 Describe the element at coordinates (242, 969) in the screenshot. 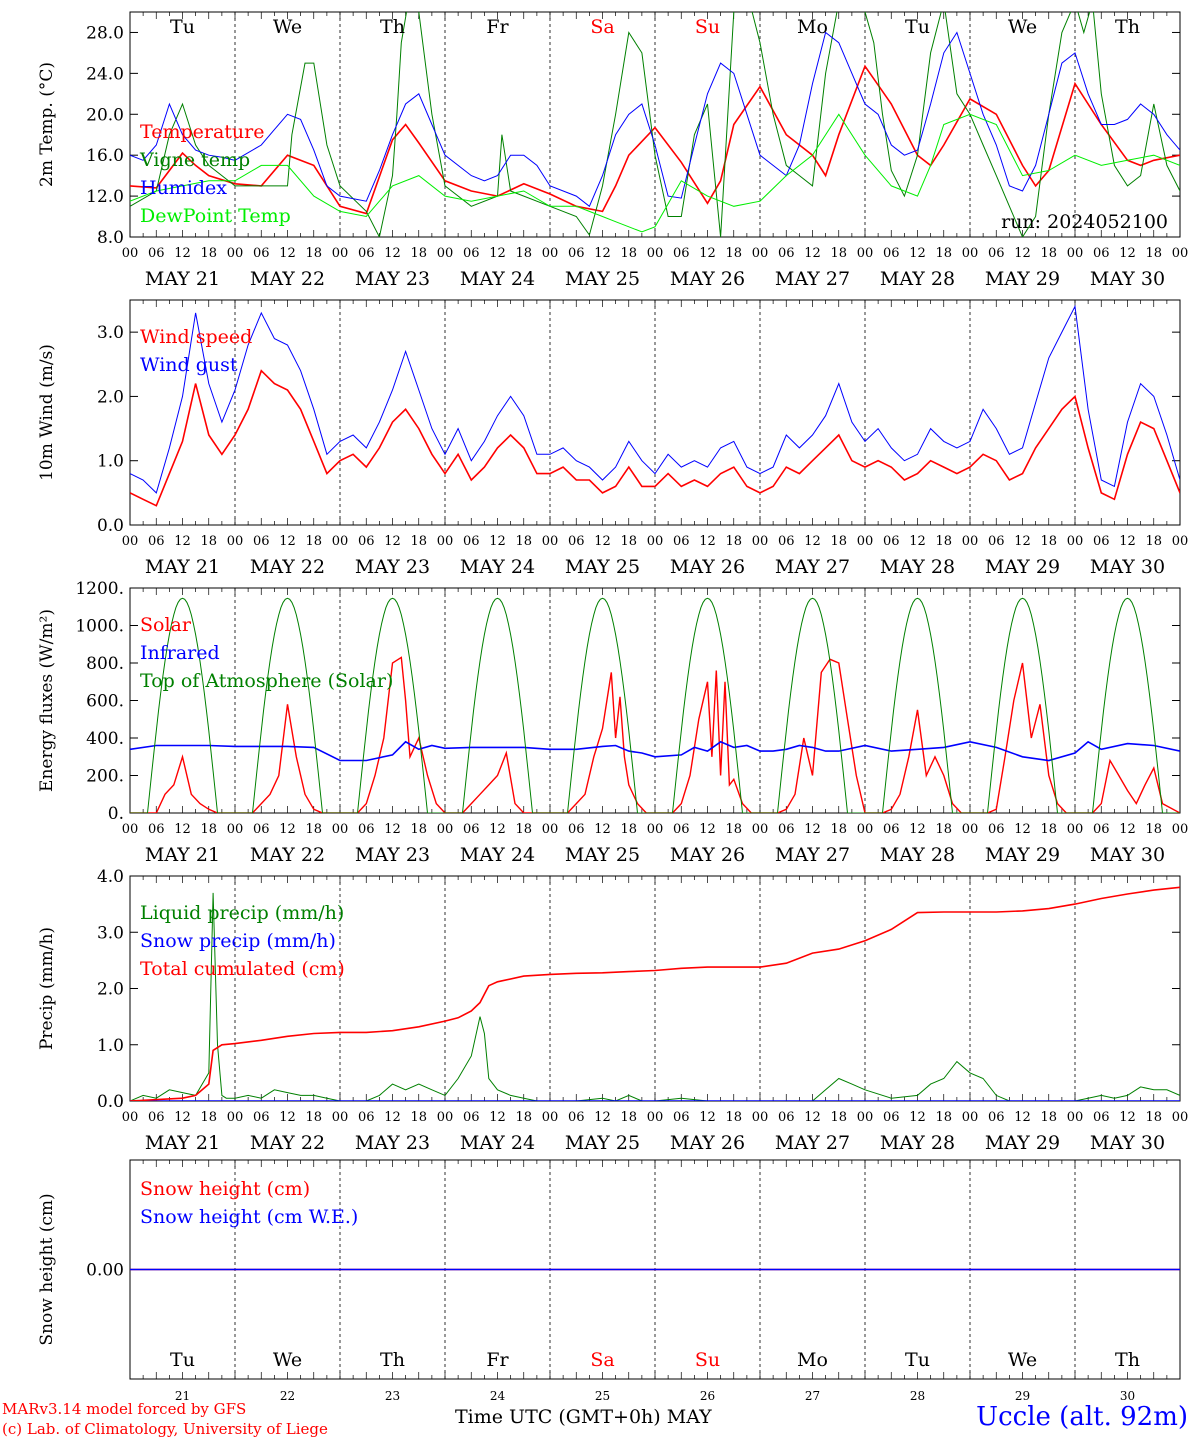

I see `legend-entry: Total cumulated (cm)` at that location.